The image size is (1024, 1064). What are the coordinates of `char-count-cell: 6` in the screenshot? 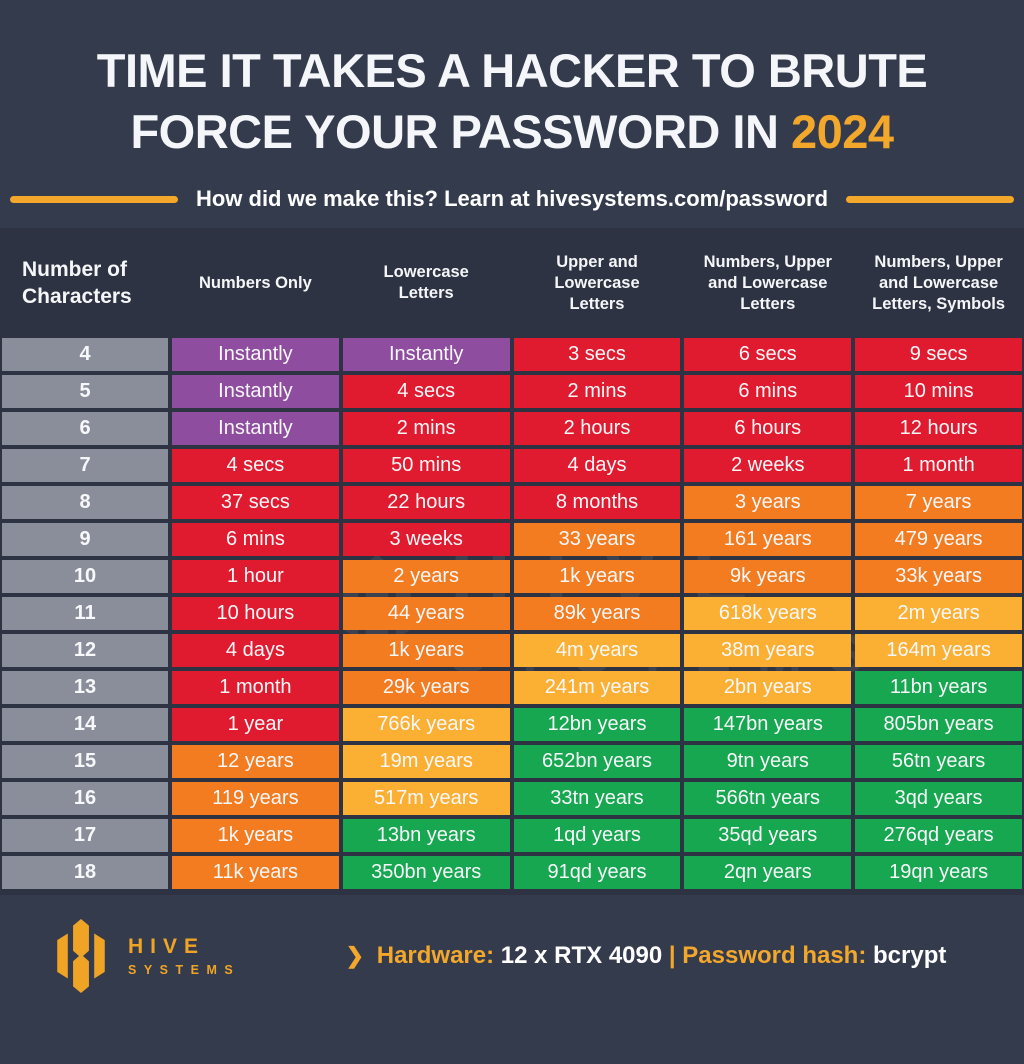 It's located at (85, 428).